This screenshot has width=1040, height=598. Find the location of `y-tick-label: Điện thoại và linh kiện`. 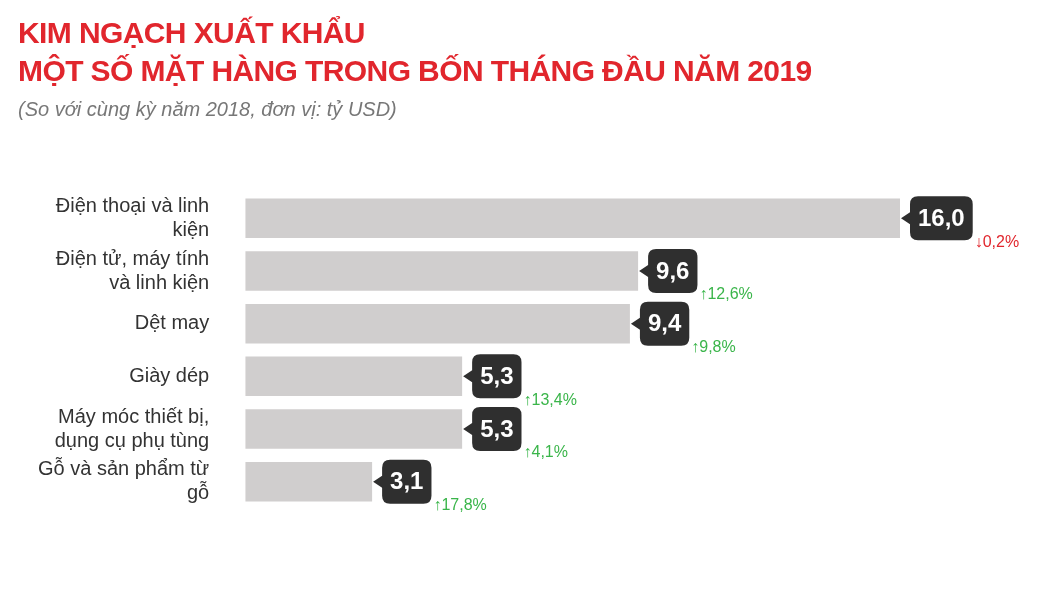

y-tick-label: Điện thoại và linh kiện is located at coordinates (132, 216).